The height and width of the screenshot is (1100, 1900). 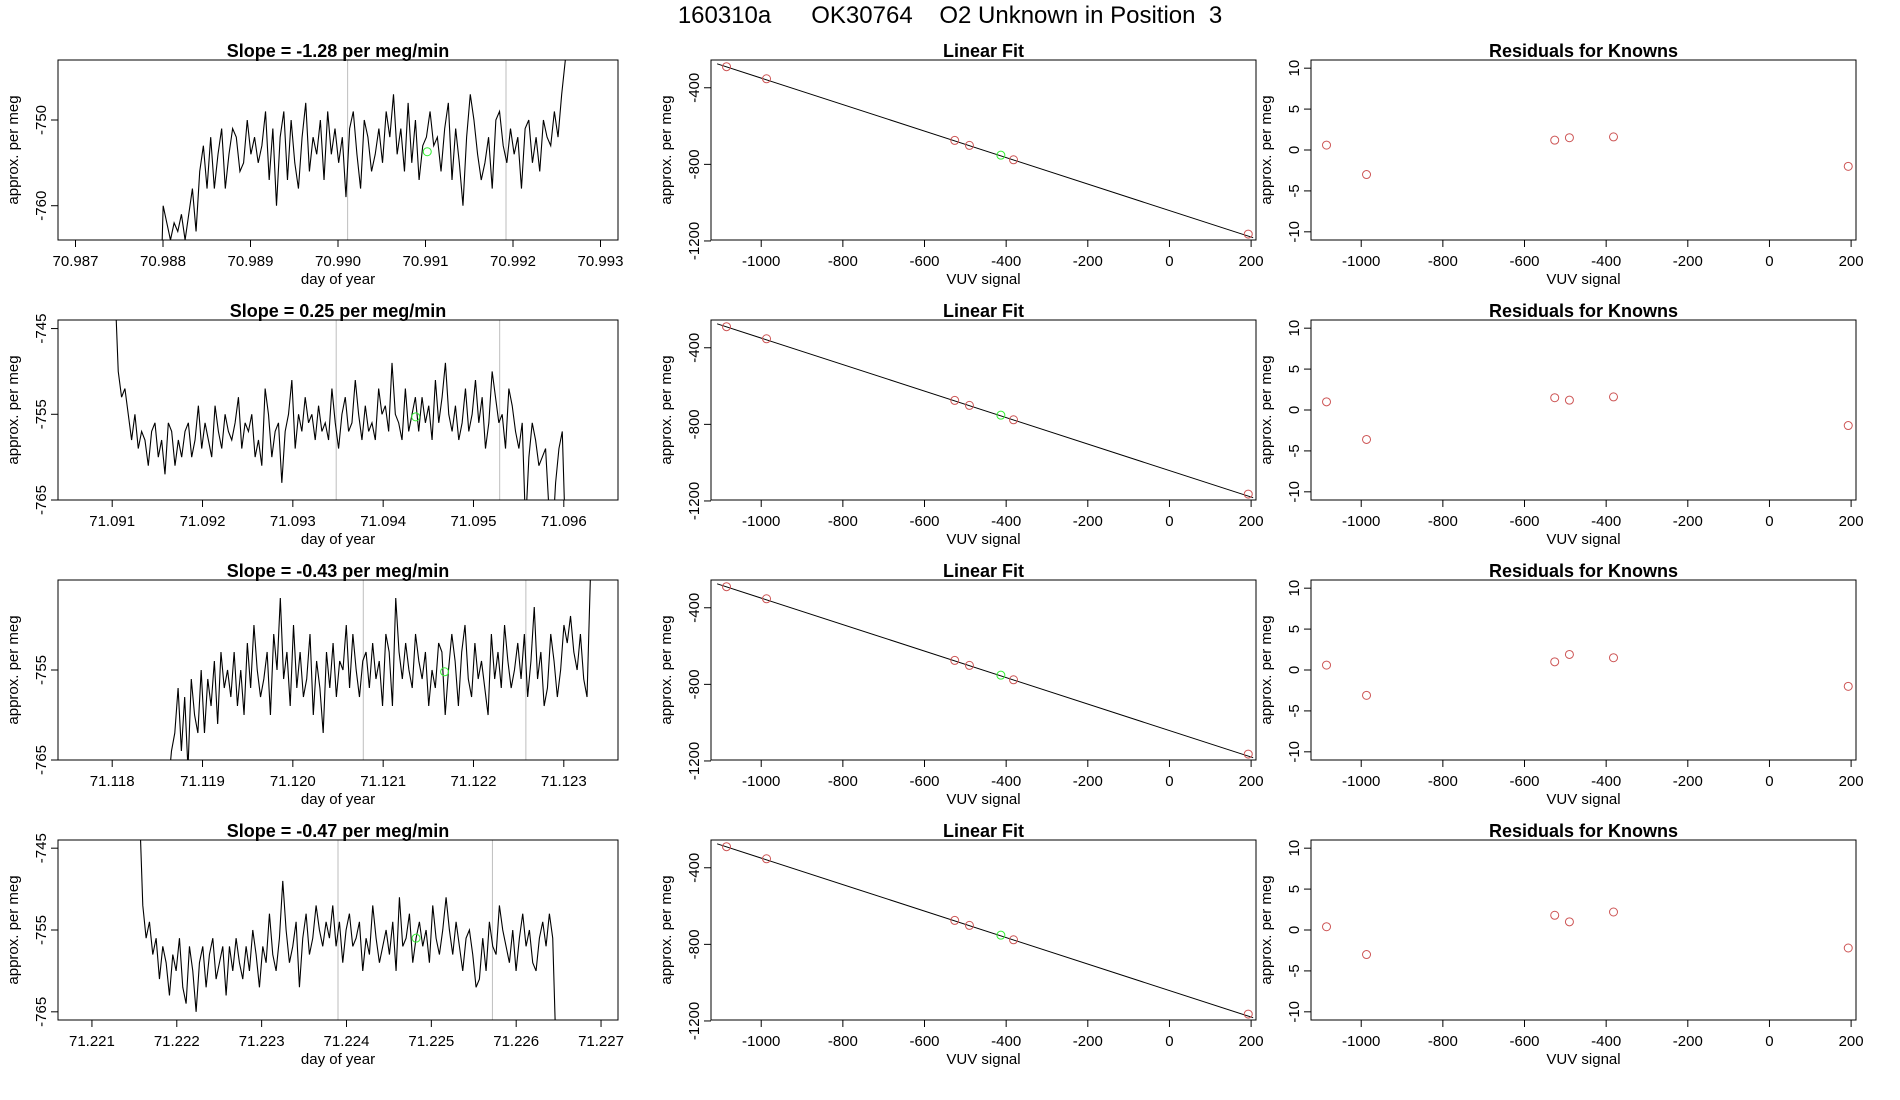 I want to click on y-tick-label: -750, so click(x=41, y=120).